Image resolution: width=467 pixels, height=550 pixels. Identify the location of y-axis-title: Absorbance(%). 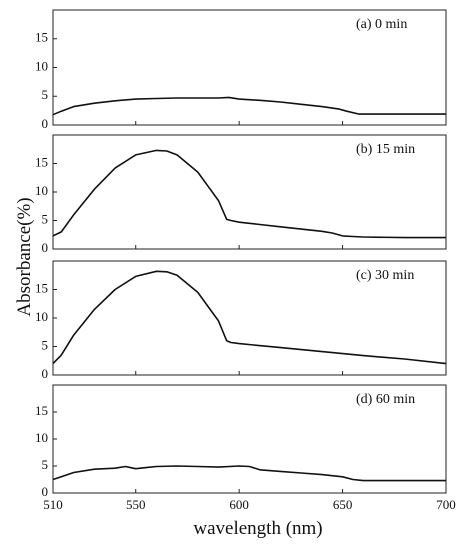
(24, 256).